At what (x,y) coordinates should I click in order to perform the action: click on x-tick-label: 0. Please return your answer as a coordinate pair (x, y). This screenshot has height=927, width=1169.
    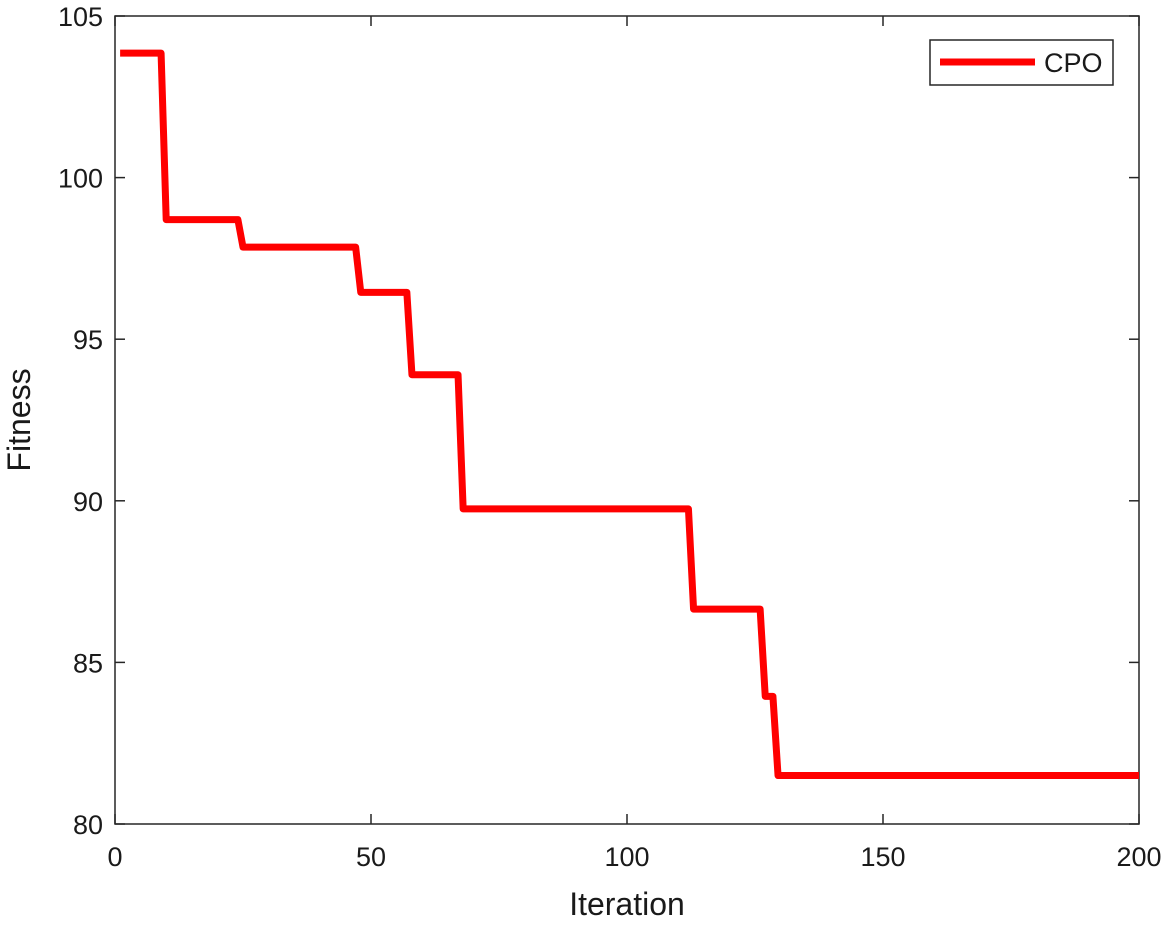
    Looking at the image, I should click on (114, 857).